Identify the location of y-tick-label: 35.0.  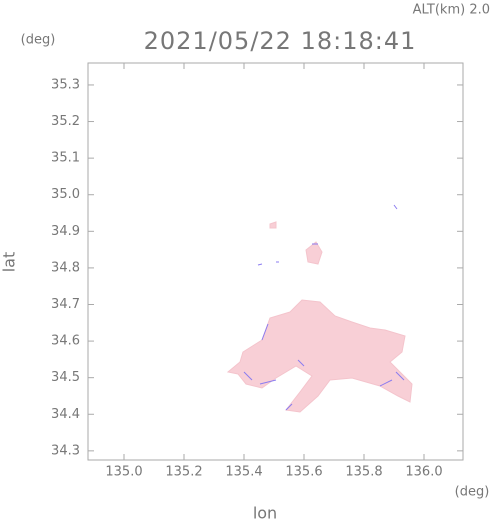
(65, 194).